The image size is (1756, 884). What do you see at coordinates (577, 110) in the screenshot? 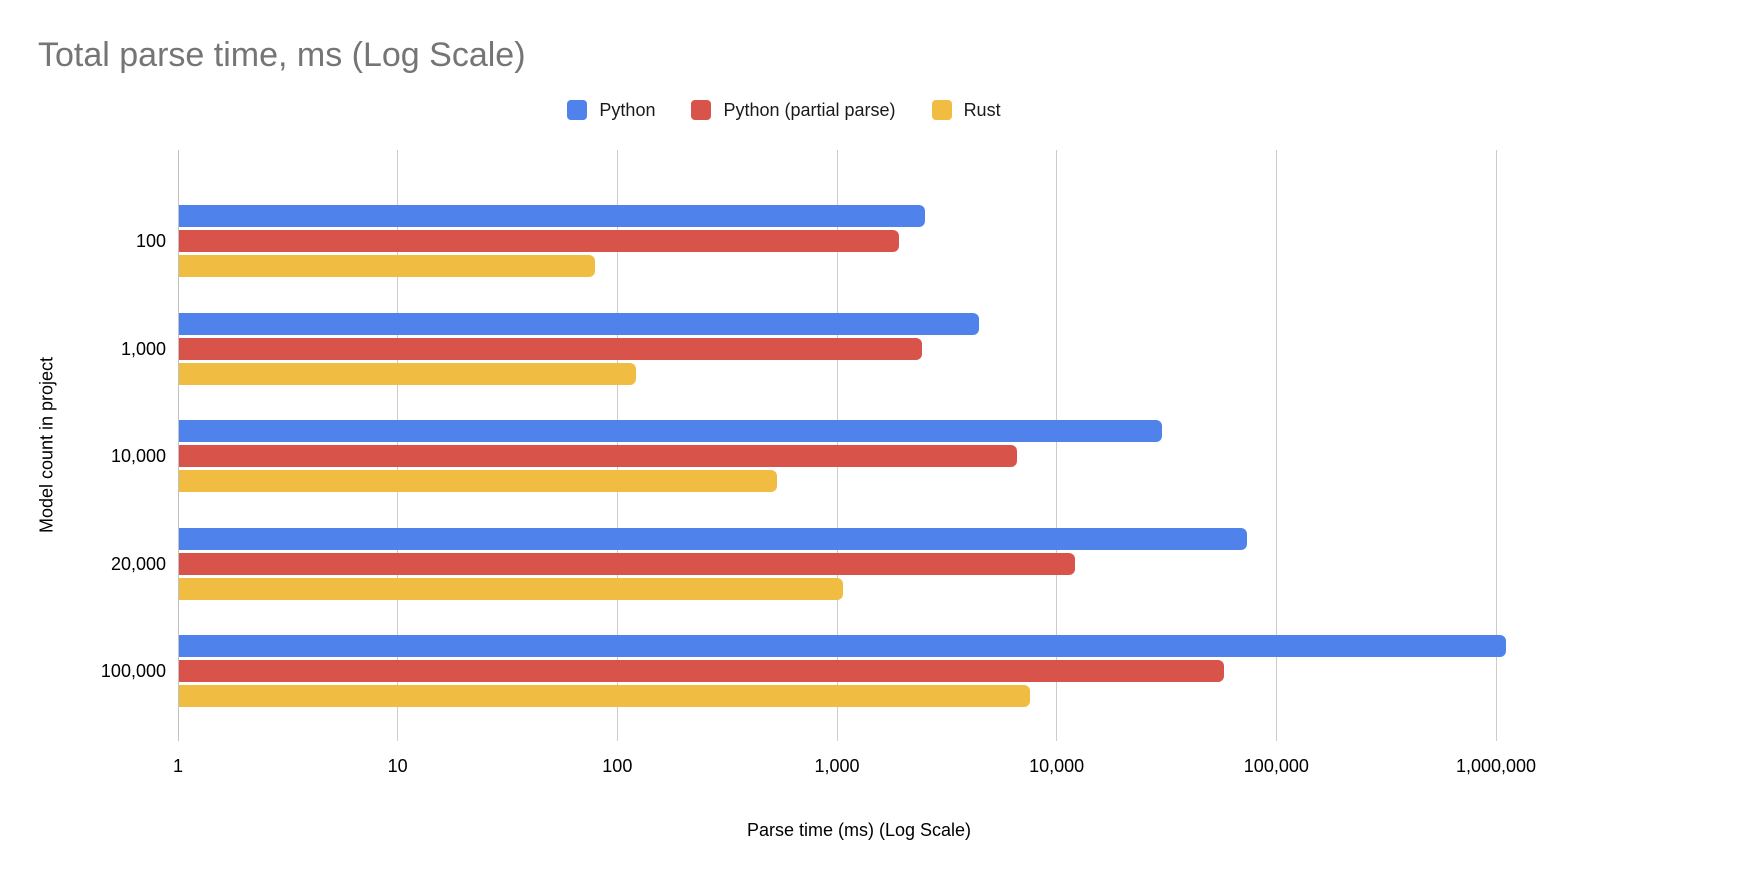
I see `legend-swatch-python-icon` at bounding box center [577, 110].